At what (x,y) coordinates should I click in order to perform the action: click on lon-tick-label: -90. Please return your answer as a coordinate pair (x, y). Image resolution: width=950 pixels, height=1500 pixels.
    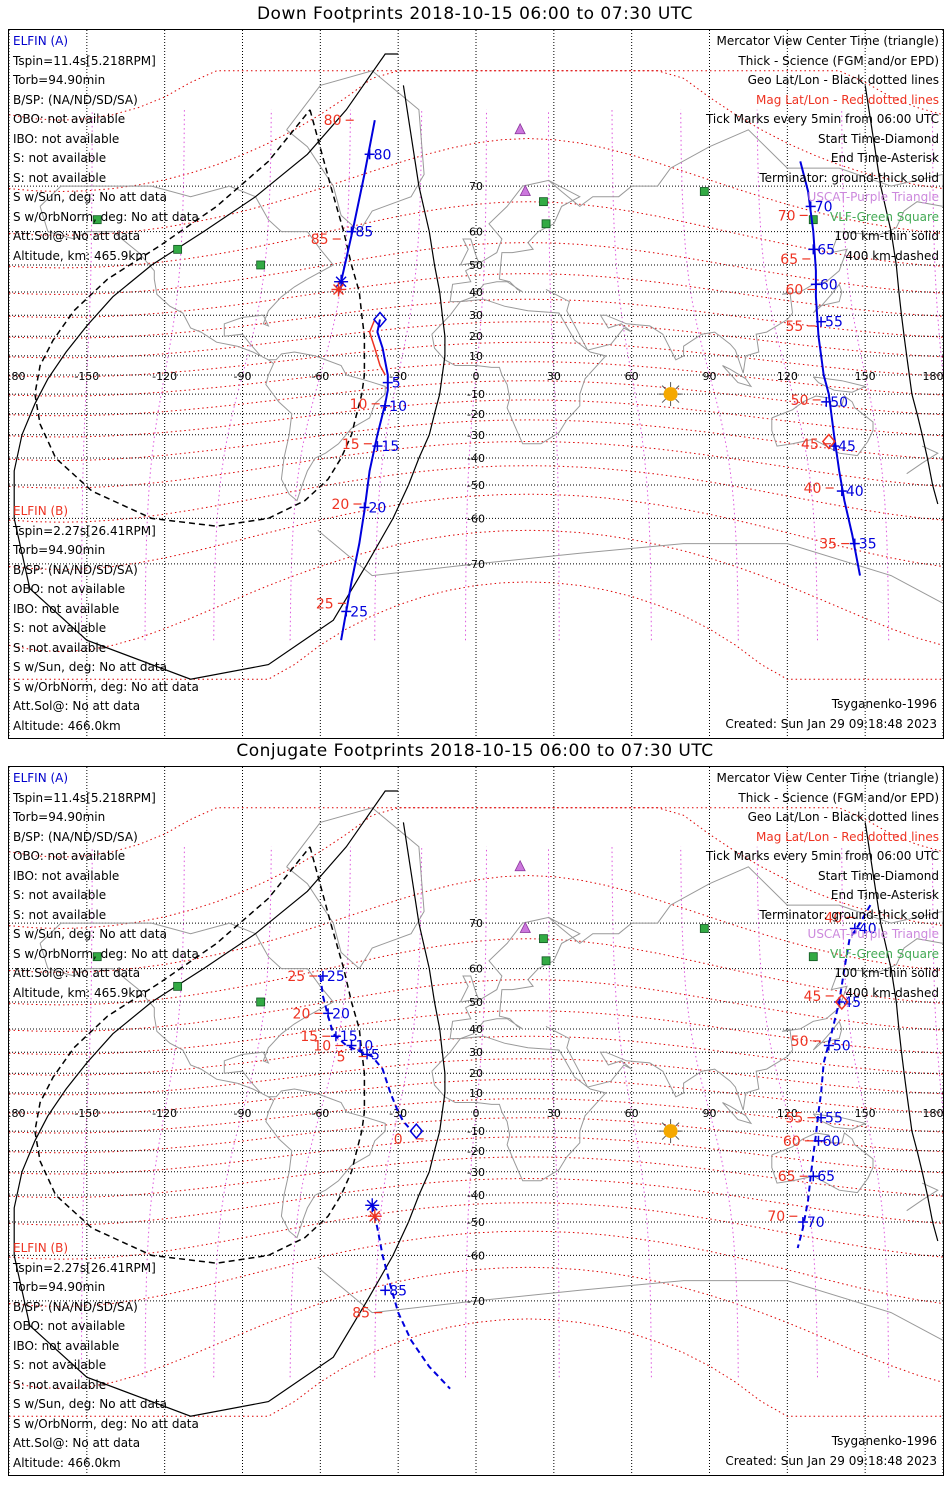
    Looking at the image, I should click on (243, 1113).